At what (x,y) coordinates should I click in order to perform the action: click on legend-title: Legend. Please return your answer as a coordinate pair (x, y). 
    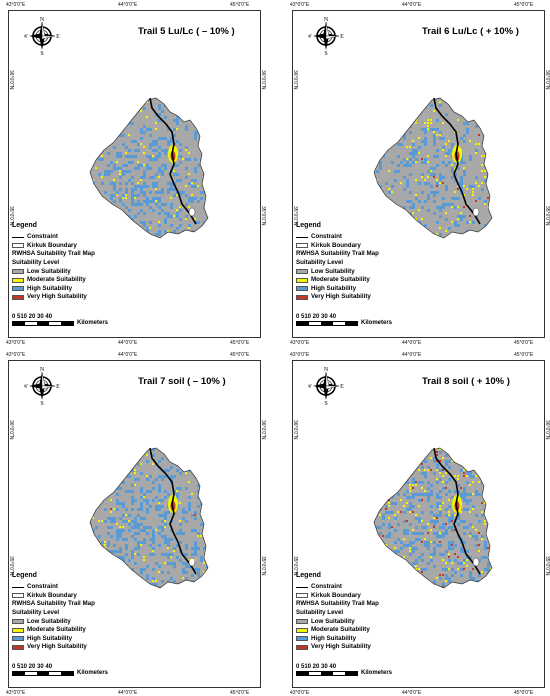
    Looking at the image, I should click on (24, 225).